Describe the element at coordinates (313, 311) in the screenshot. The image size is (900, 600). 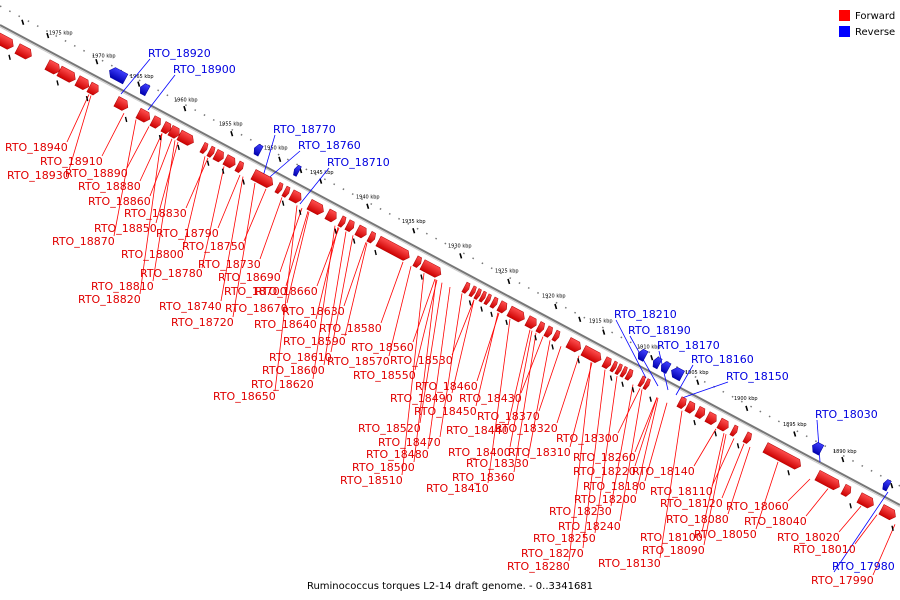
I see `forward-gene-label: RTO_18630` at that location.